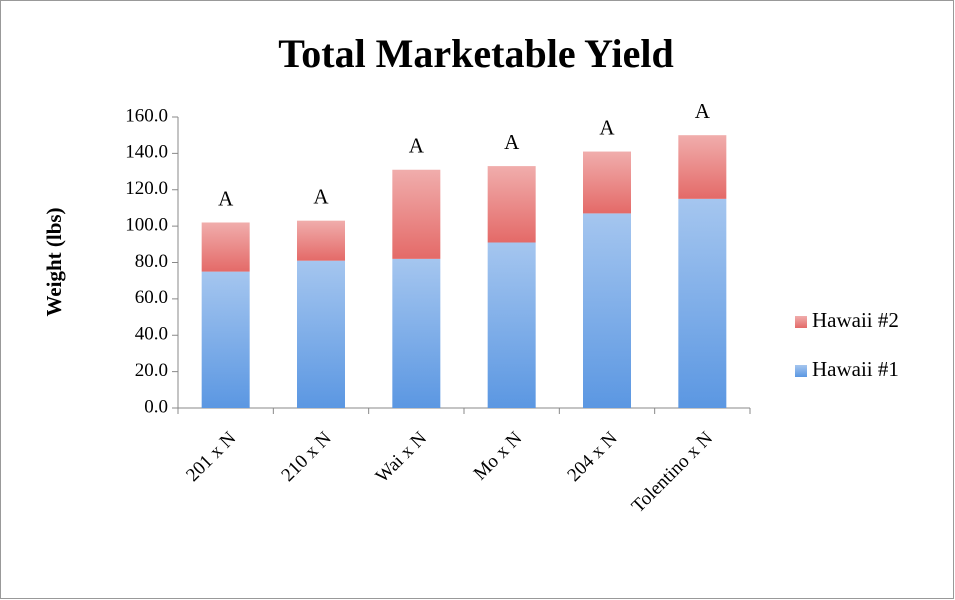  Describe the element at coordinates (476, 53) in the screenshot. I see `chart-title: Total Marketable Yield` at that location.